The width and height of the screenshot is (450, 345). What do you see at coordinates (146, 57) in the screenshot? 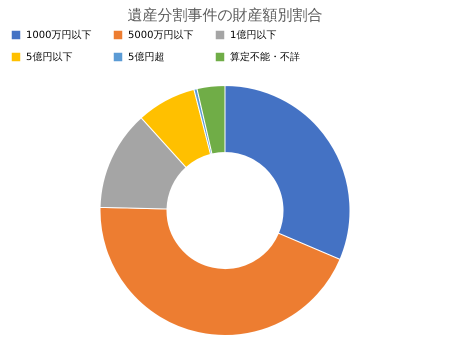
I see `legend-label: 5億円超` at bounding box center [146, 57].